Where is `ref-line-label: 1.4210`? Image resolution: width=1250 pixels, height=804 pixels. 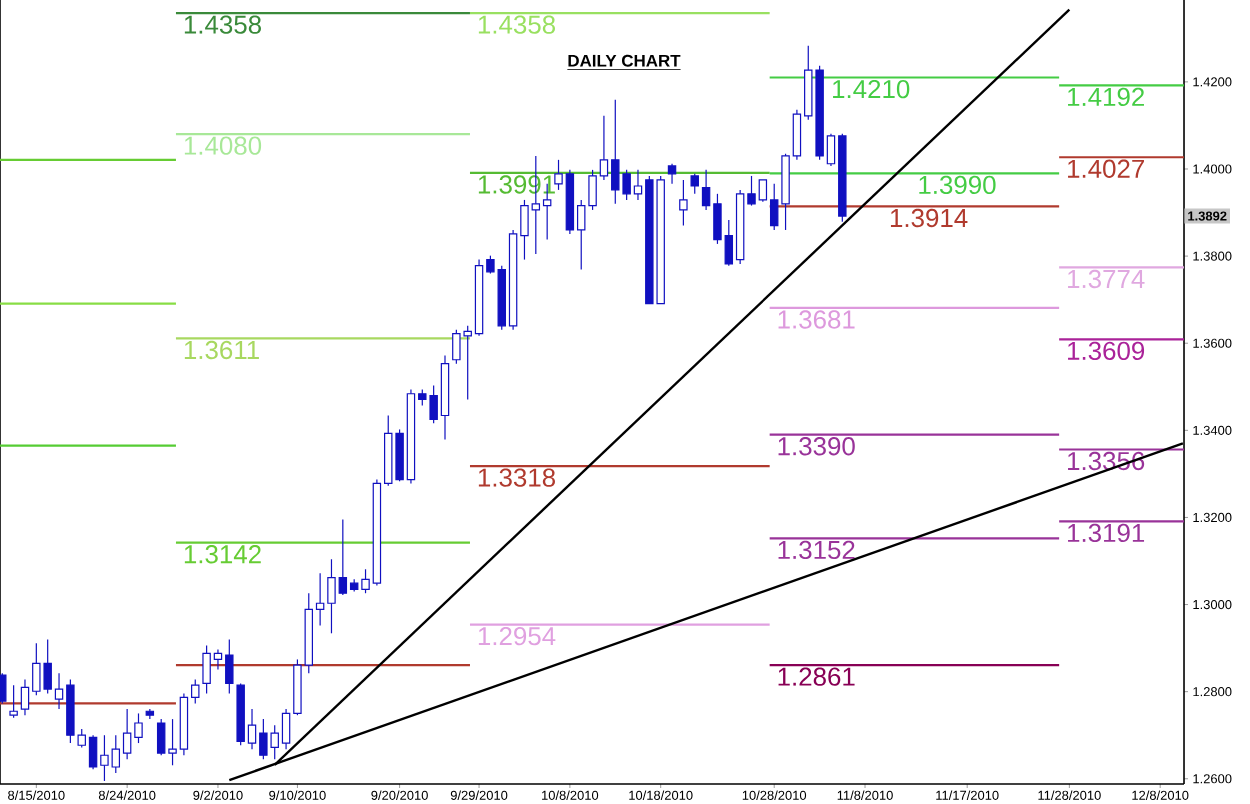 ref-line-label: 1.4210 is located at coordinates (871, 89).